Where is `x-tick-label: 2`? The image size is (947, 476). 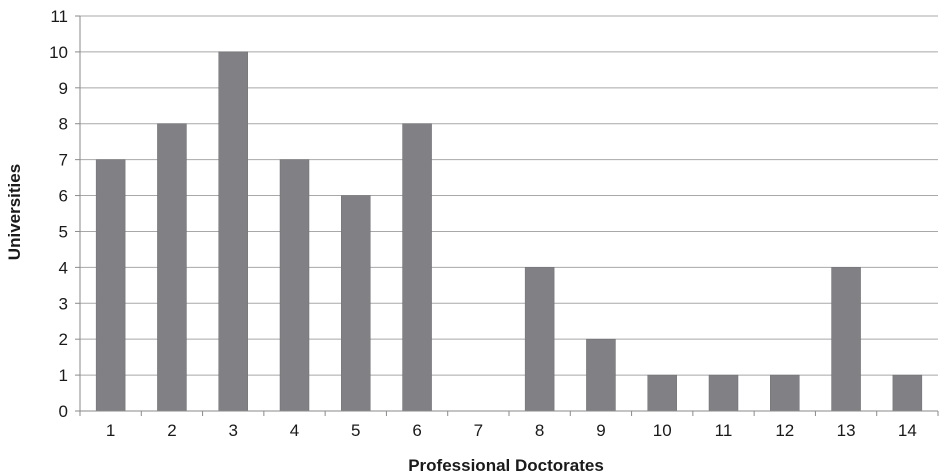
x-tick-label: 2 is located at coordinates (171, 430).